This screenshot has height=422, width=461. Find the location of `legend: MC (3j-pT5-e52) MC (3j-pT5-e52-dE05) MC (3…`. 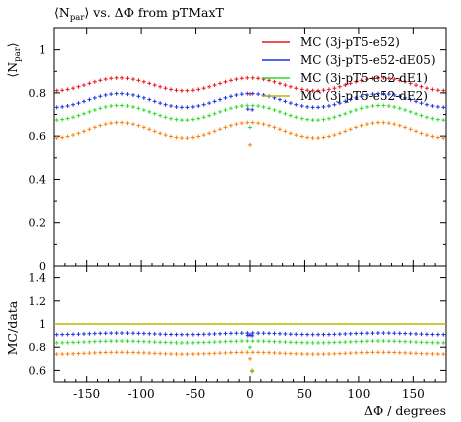

legend: MC (3j-pT5-e52) MC (3j-pT5-e52-dE05) MC (3… is located at coordinates (349, 69).